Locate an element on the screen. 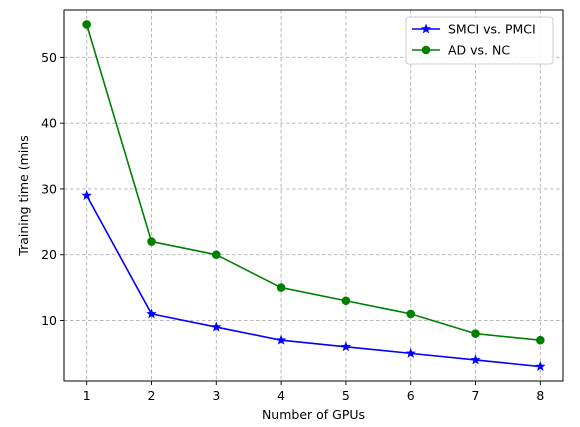 Image resolution: width=580 pixels, height=427 pixels. y-tick-label: 50 is located at coordinates (49, 57).